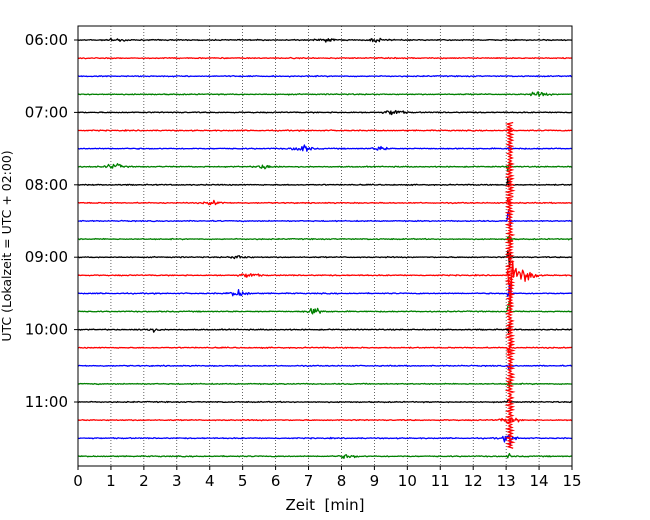 The image size is (650, 520). I want to click on x-tick-label: 15, so click(571, 481).